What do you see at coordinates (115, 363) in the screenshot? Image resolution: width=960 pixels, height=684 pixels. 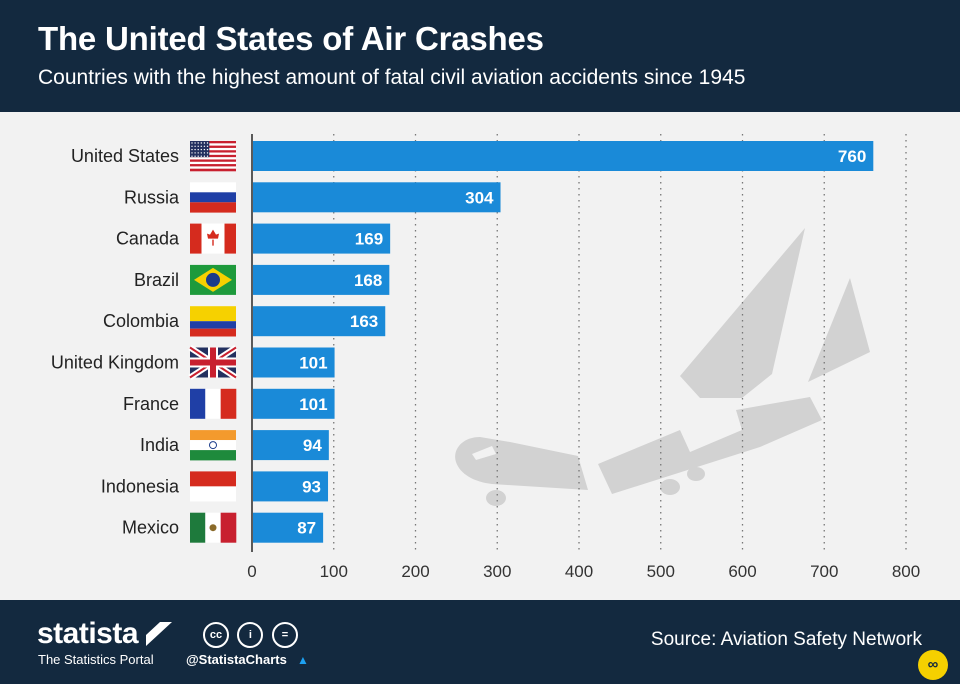 I see `category-label: United Kingdom` at bounding box center [115, 363].